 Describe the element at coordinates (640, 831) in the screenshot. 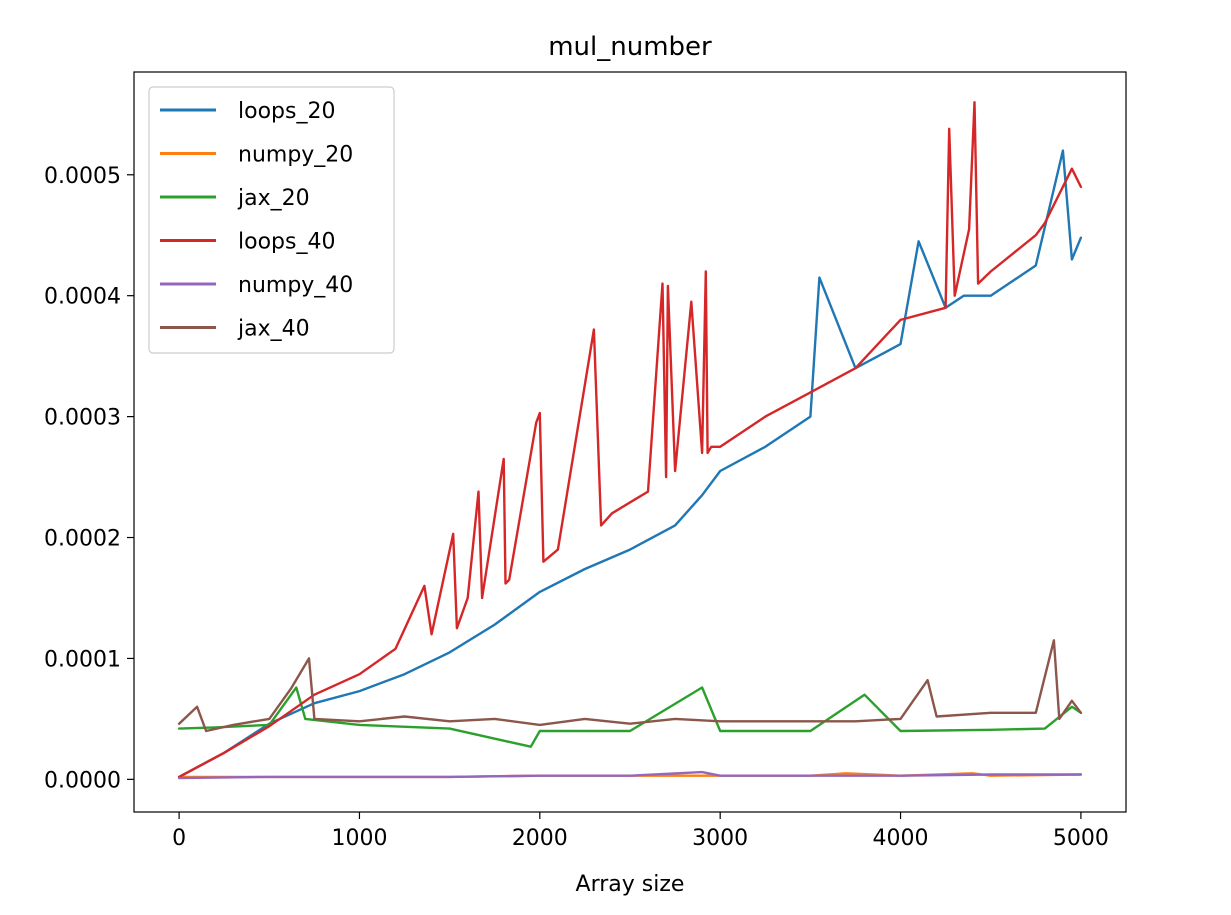

I see `x-axis-ticks: 0 1000 2000 3000 4000 5000` at that location.